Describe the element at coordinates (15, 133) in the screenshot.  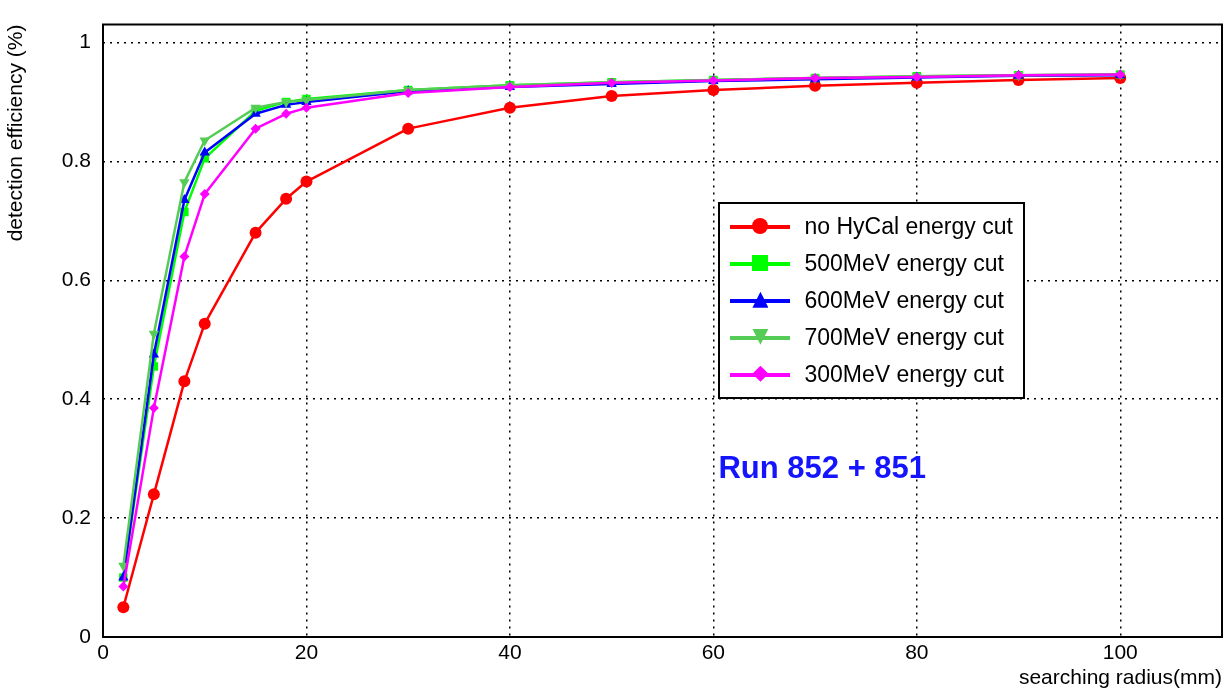
I see `y-axis-title: detection efficiency (%)` at that location.